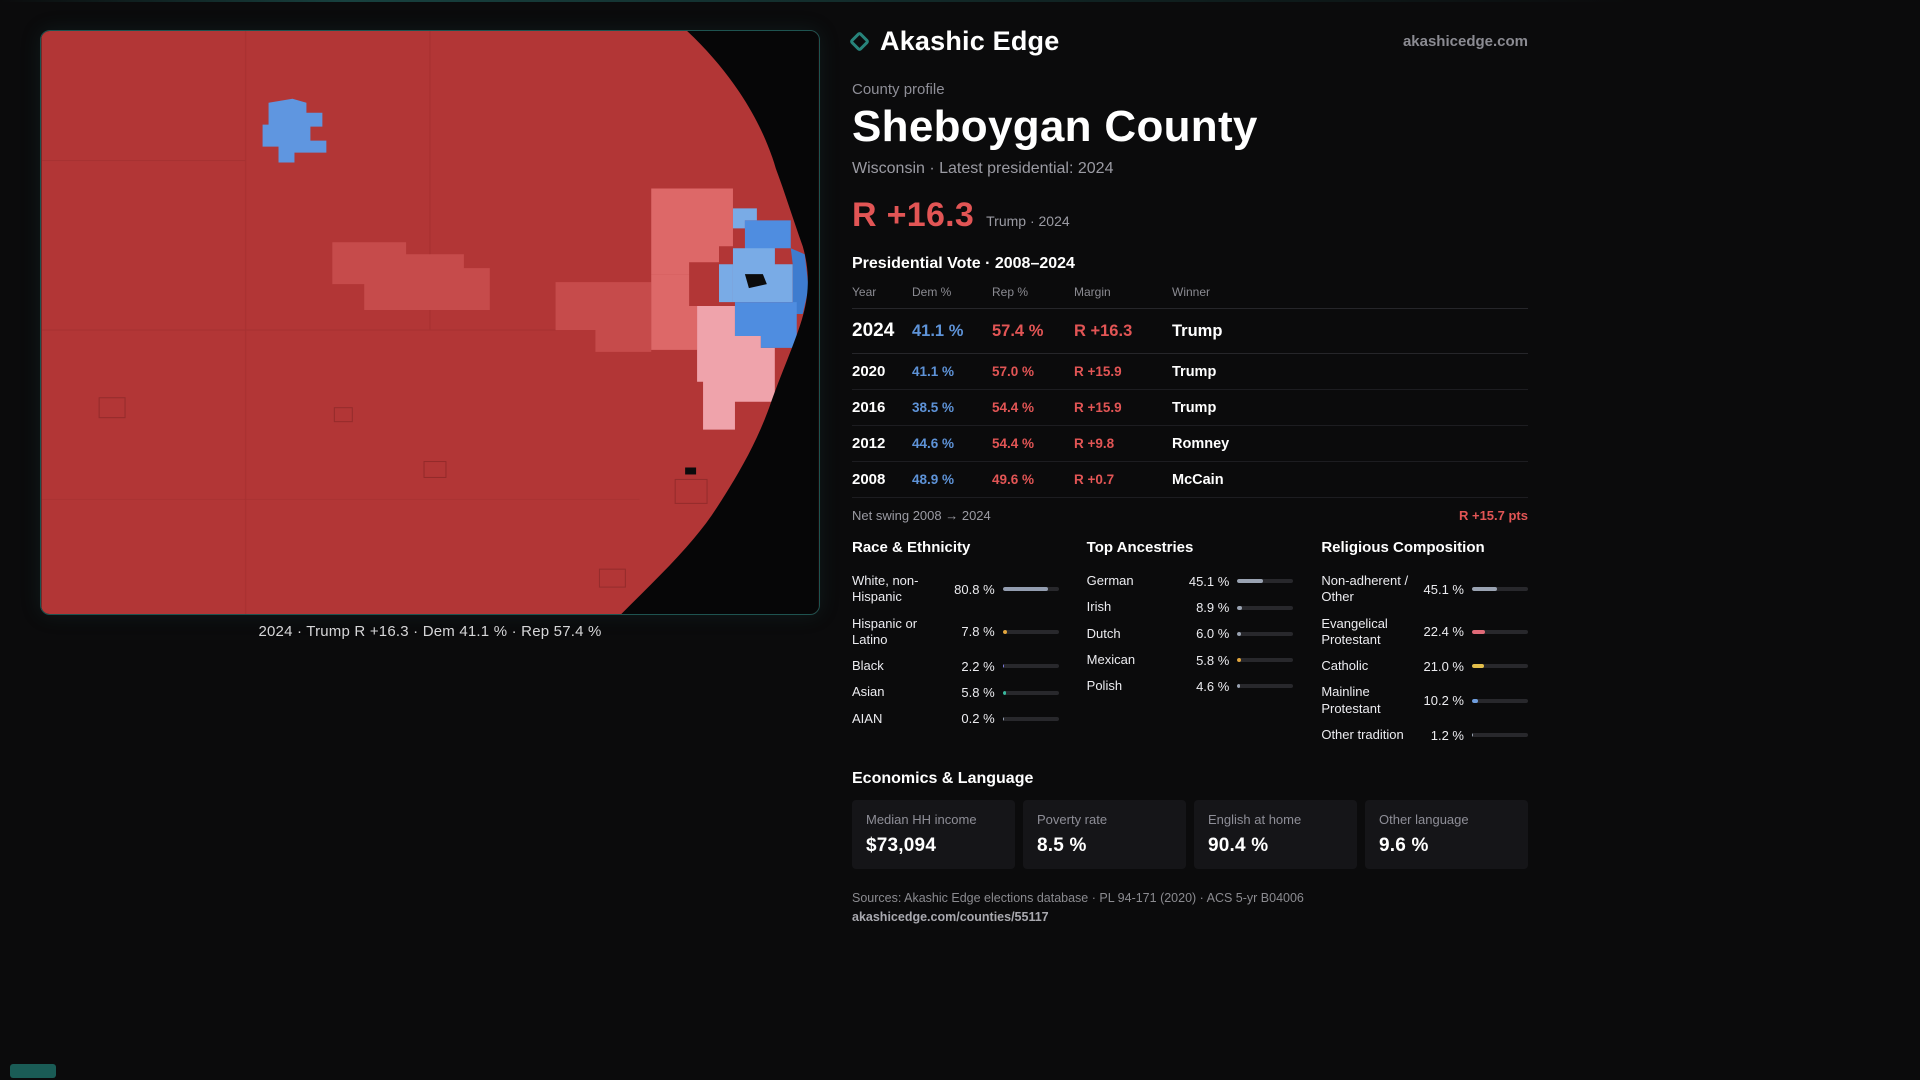 The height and width of the screenshot is (1080, 1920). I want to click on vote-table-title: Presidential Vote · 2008–2024, so click(963, 264).